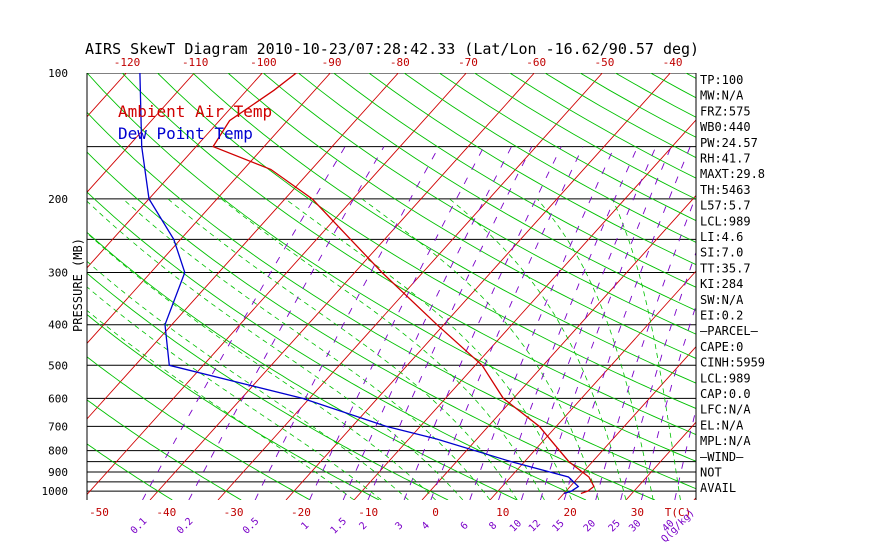 The height and width of the screenshot is (560, 870). I want to click on mixing-ratio-label: 30, so click(635, 526).